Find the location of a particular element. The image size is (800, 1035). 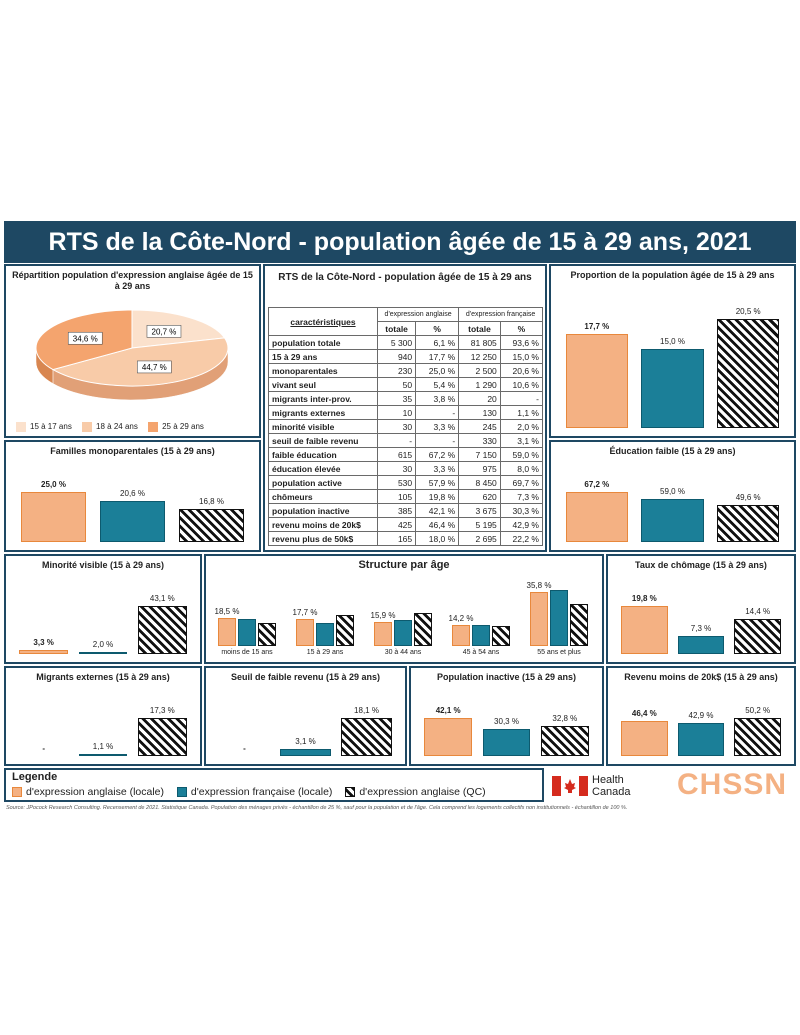

bar-data-label: 3,3 % is located at coordinates (43, 643).